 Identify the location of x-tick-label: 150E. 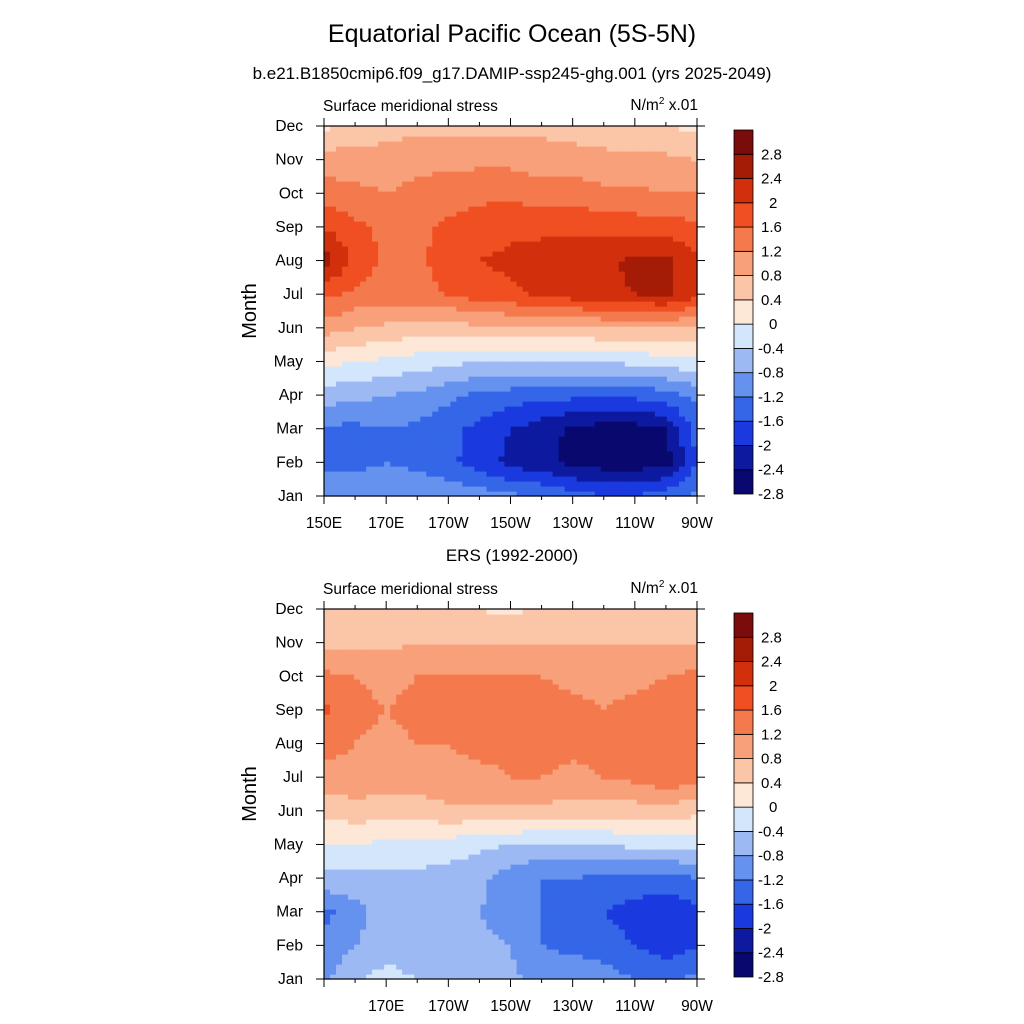
(324, 523).